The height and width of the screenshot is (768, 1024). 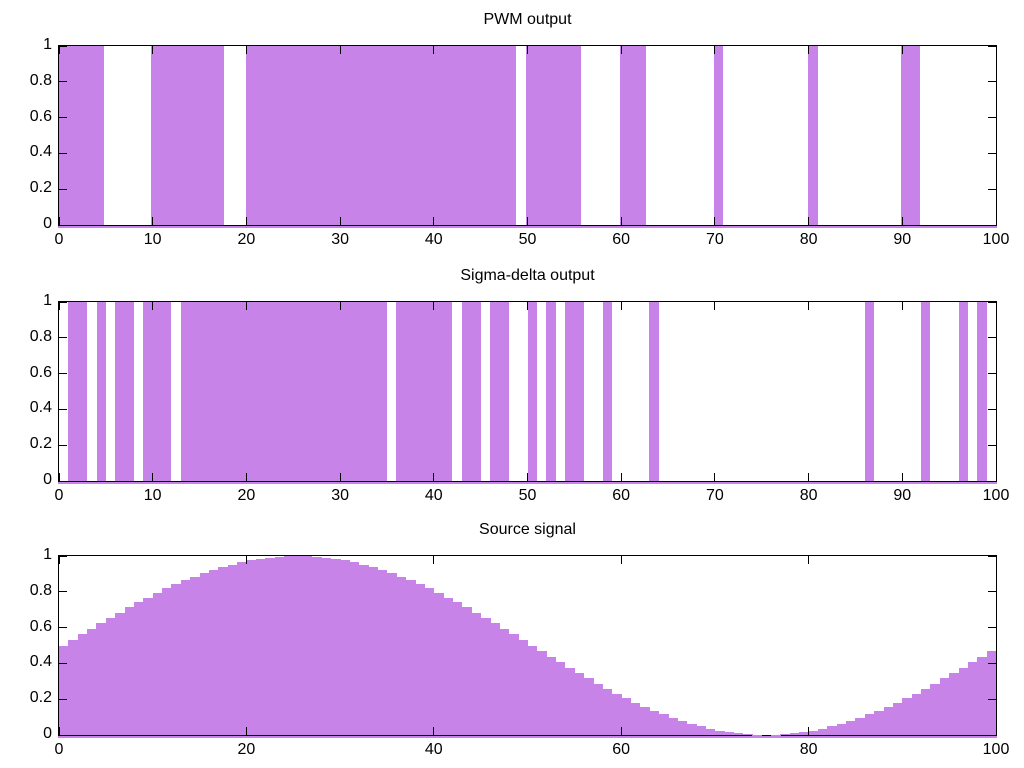 What do you see at coordinates (714, 495) in the screenshot?
I see `x-tick-label: 70` at bounding box center [714, 495].